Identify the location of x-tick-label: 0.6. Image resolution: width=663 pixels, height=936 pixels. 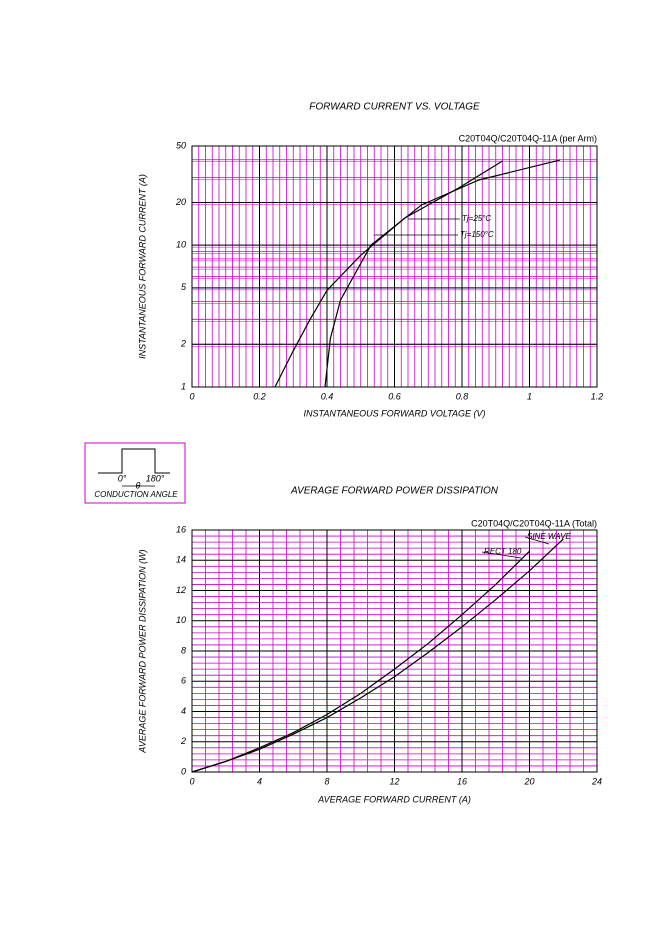
(394, 396).